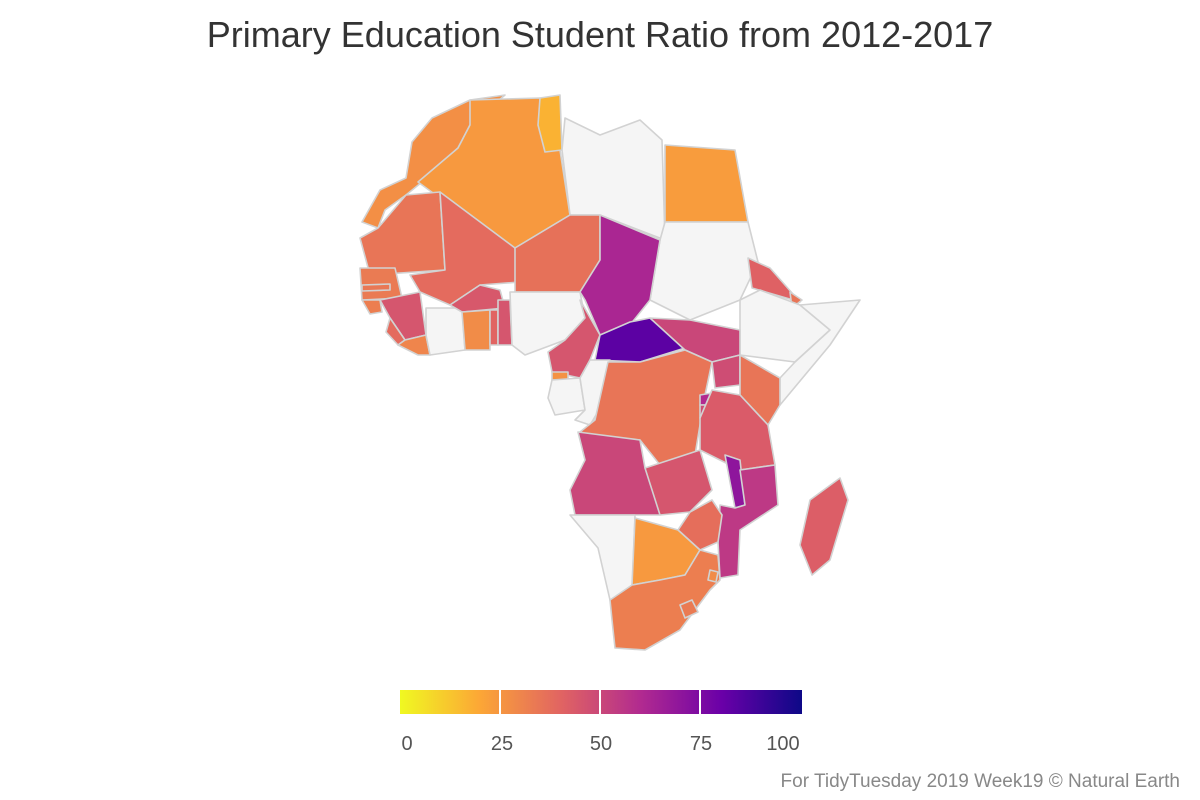  Describe the element at coordinates (713, 576) in the screenshot. I see `country-eswatini` at that location.